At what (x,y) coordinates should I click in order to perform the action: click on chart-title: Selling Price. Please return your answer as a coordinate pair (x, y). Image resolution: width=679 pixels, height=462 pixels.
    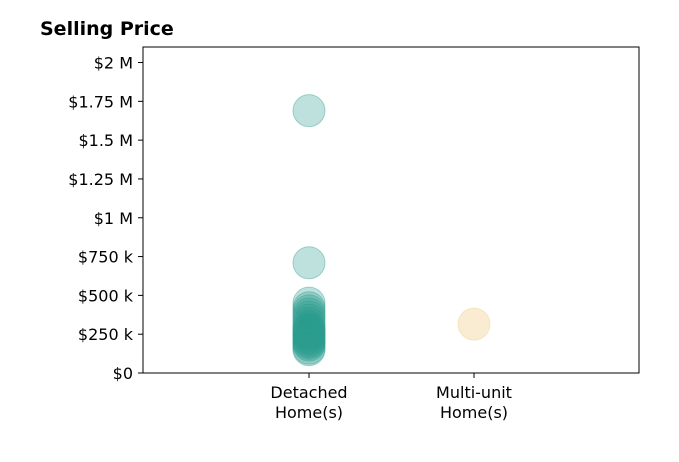
    Looking at the image, I should click on (107, 29).